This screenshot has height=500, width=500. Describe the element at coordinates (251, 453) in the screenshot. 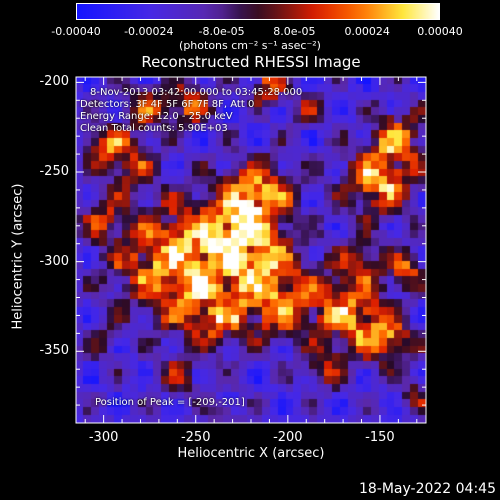

I see `x-axis-label: Heliocentric X (arcsec)` at that location.